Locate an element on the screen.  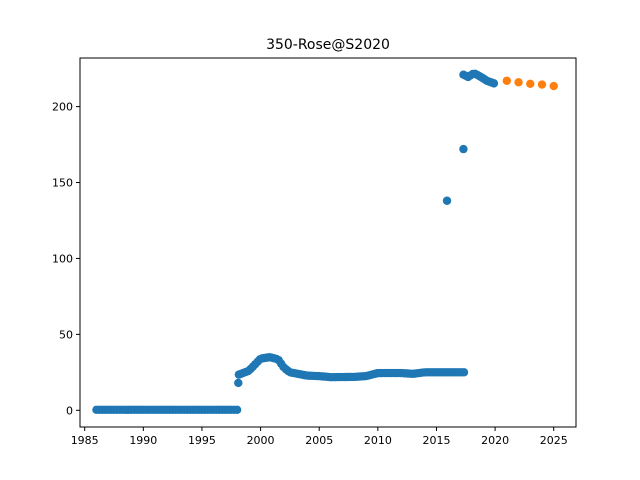
x-tick-label: 2020 is located at coordinates (495, 440).